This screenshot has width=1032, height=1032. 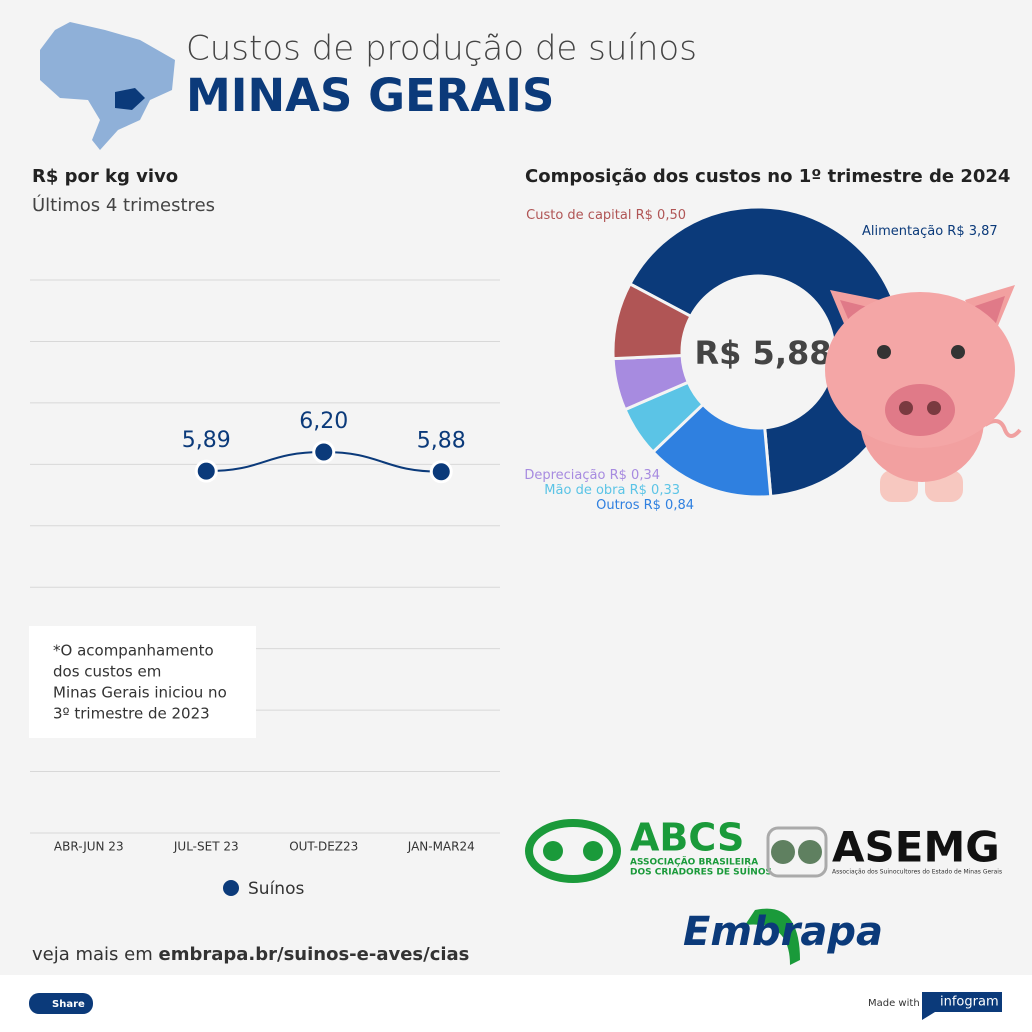 I want to click on slice-label: Alimentação R$ 3,87, so click(x=930, y=231).